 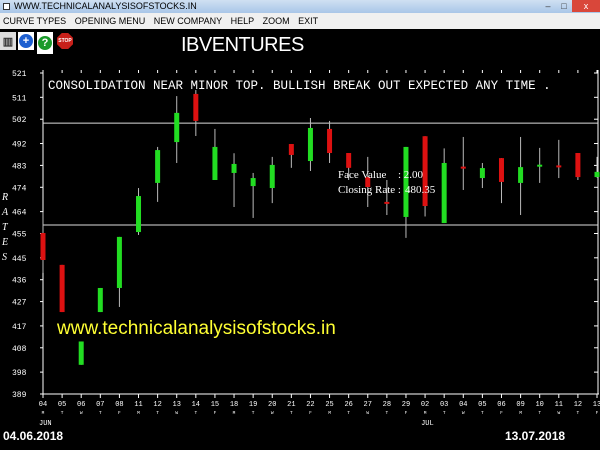 I want to click on menu-help: HELP, so click(x=242, y=21).